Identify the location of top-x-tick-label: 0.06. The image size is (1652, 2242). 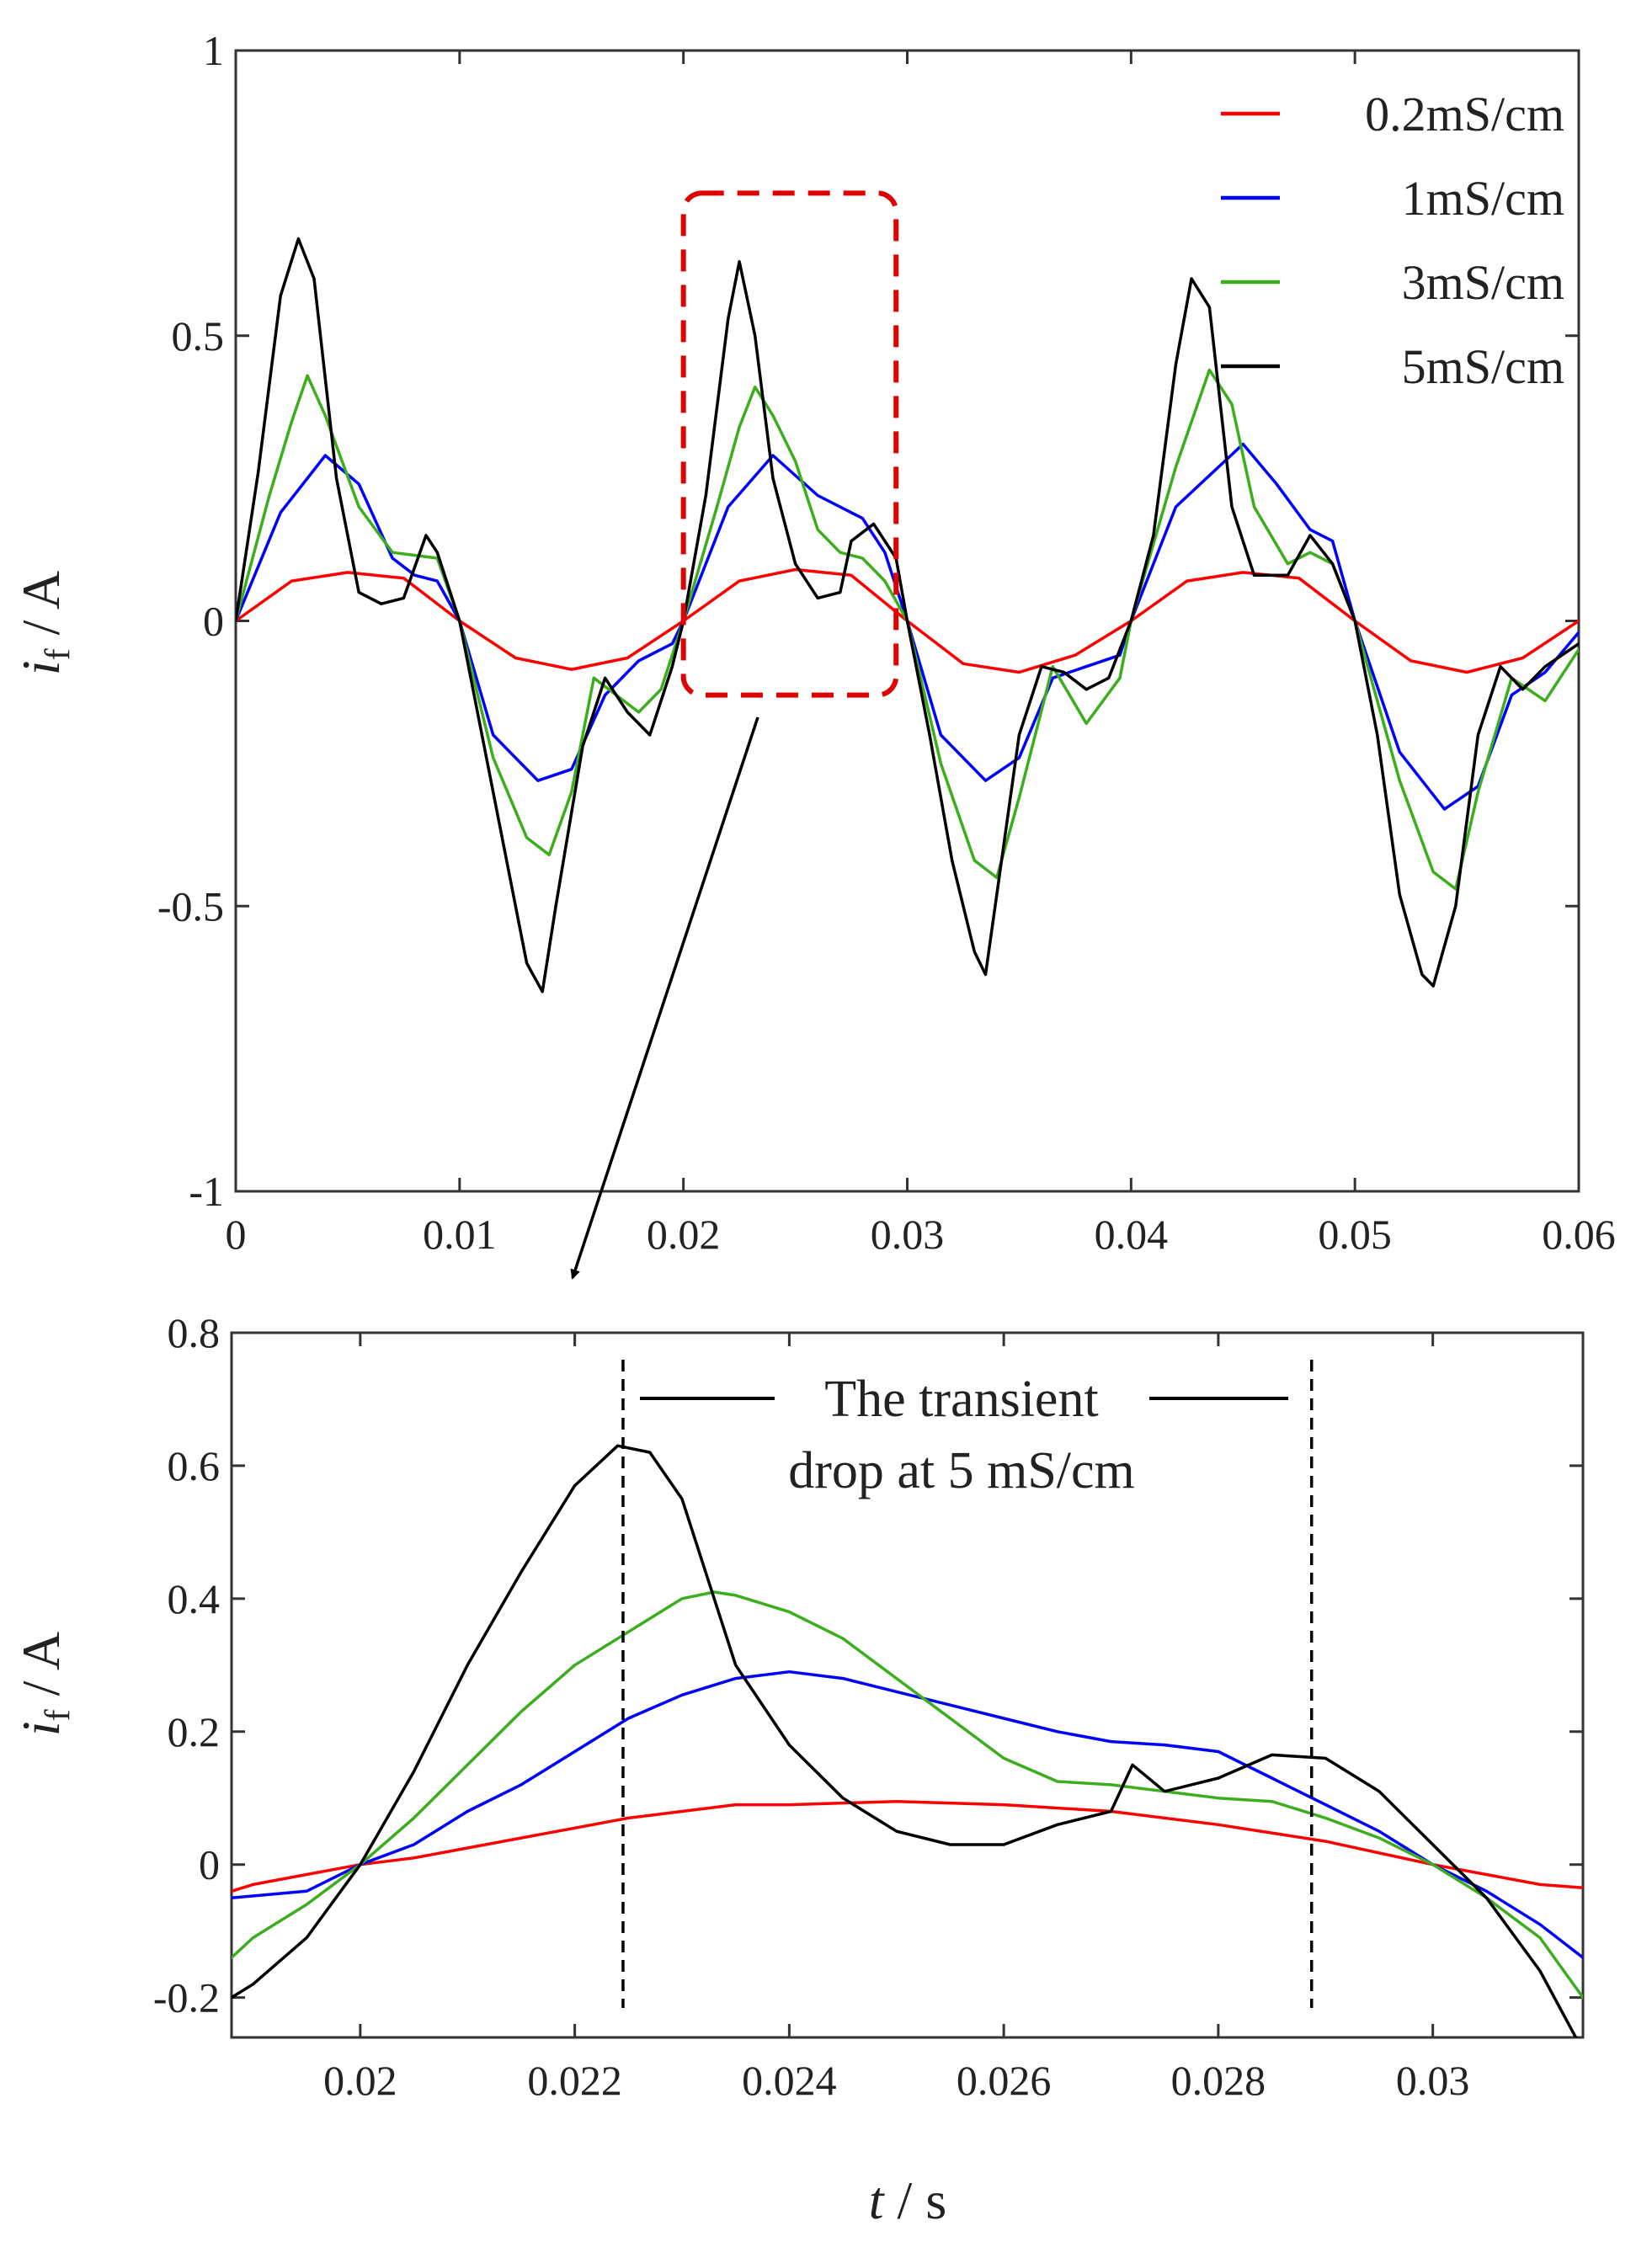
(1579, 1234).